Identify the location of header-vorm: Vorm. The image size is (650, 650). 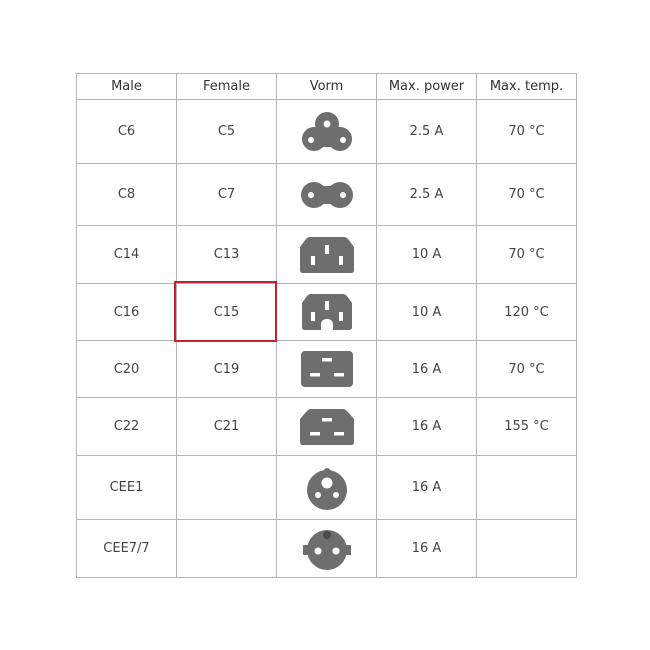
(326, 86).